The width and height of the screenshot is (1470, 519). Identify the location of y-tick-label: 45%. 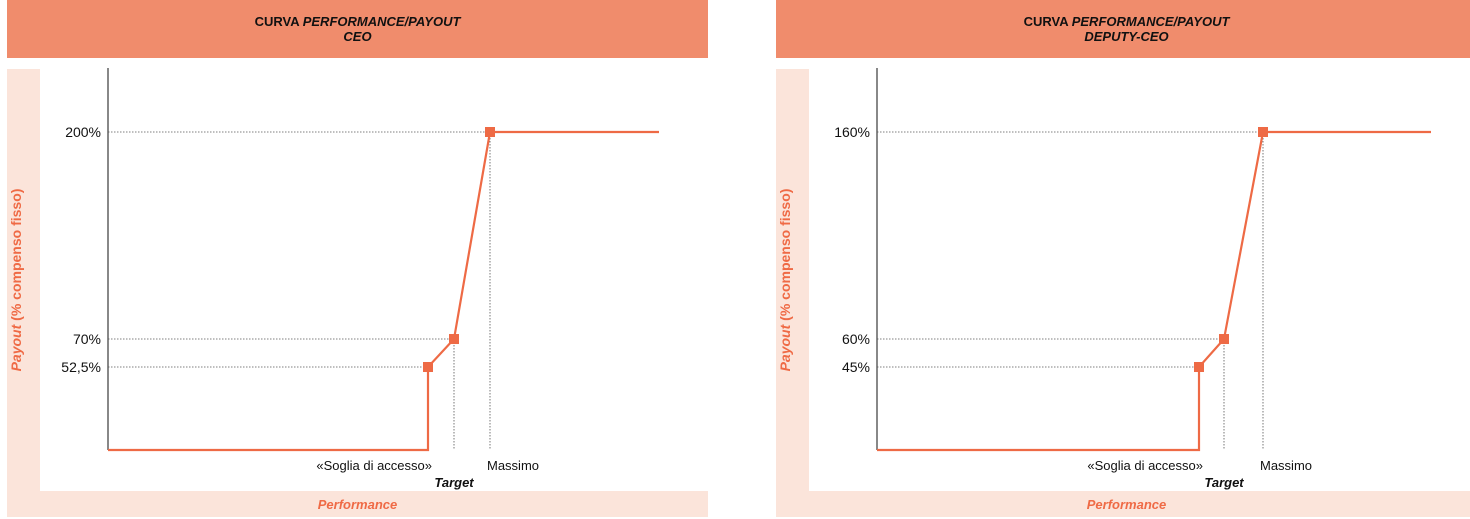
(856, 367).